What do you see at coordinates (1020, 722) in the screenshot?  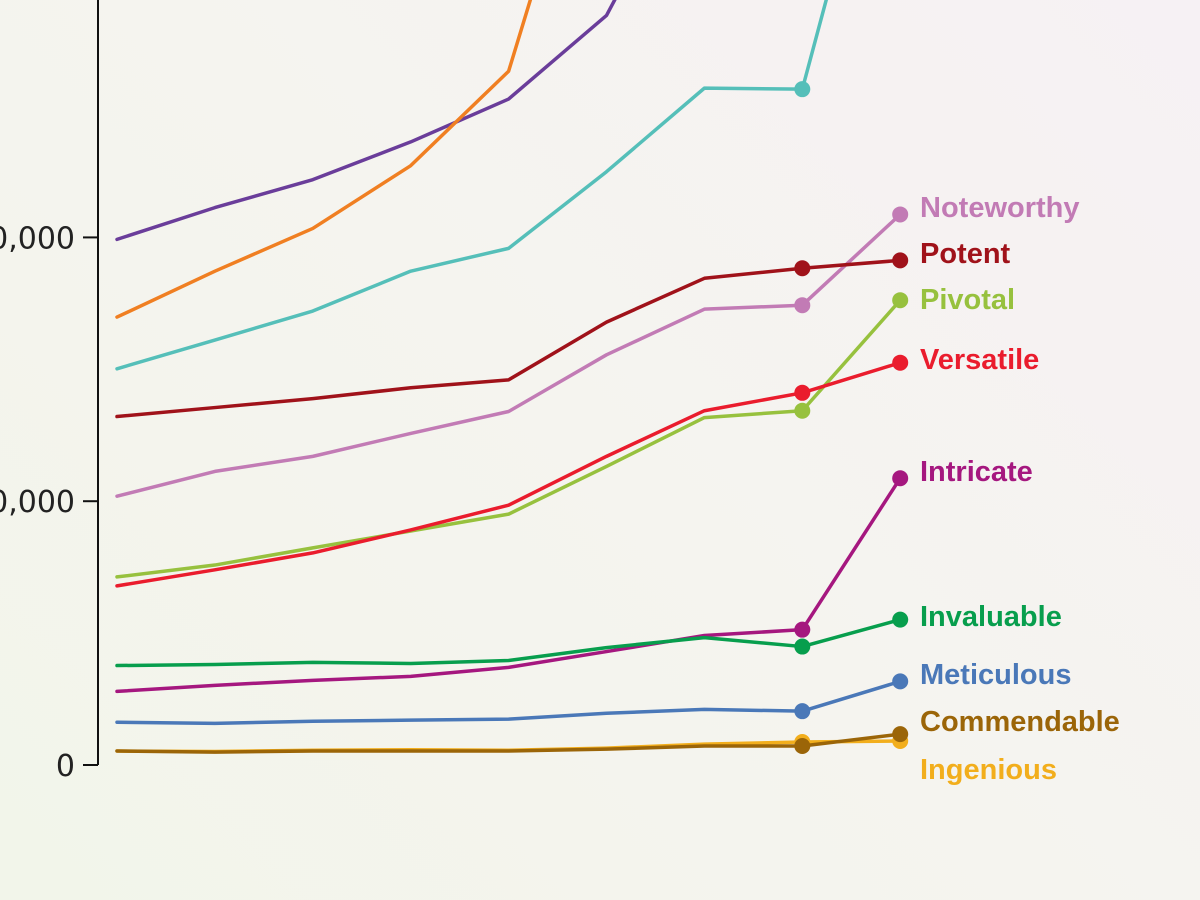 I see `series-label: Commendable` at bounding box center [1020, 722].